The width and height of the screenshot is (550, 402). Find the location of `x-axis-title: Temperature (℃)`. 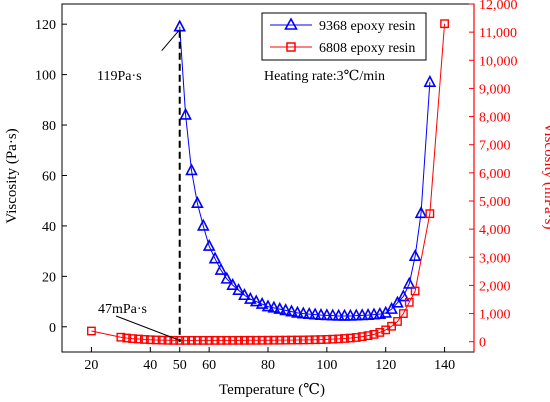

x-axis-title: Temperature (℃) is located at coordinates (272, 390).